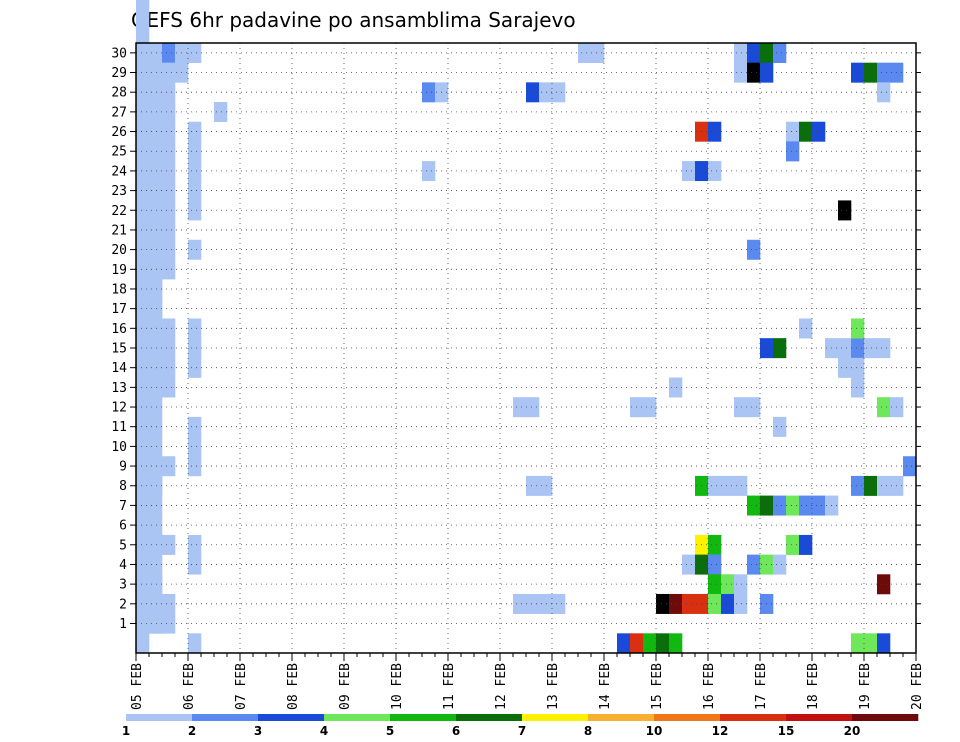 The image size is (960, 742). I want to click on x-tick-label: 18 FEB, so click(813, 686).